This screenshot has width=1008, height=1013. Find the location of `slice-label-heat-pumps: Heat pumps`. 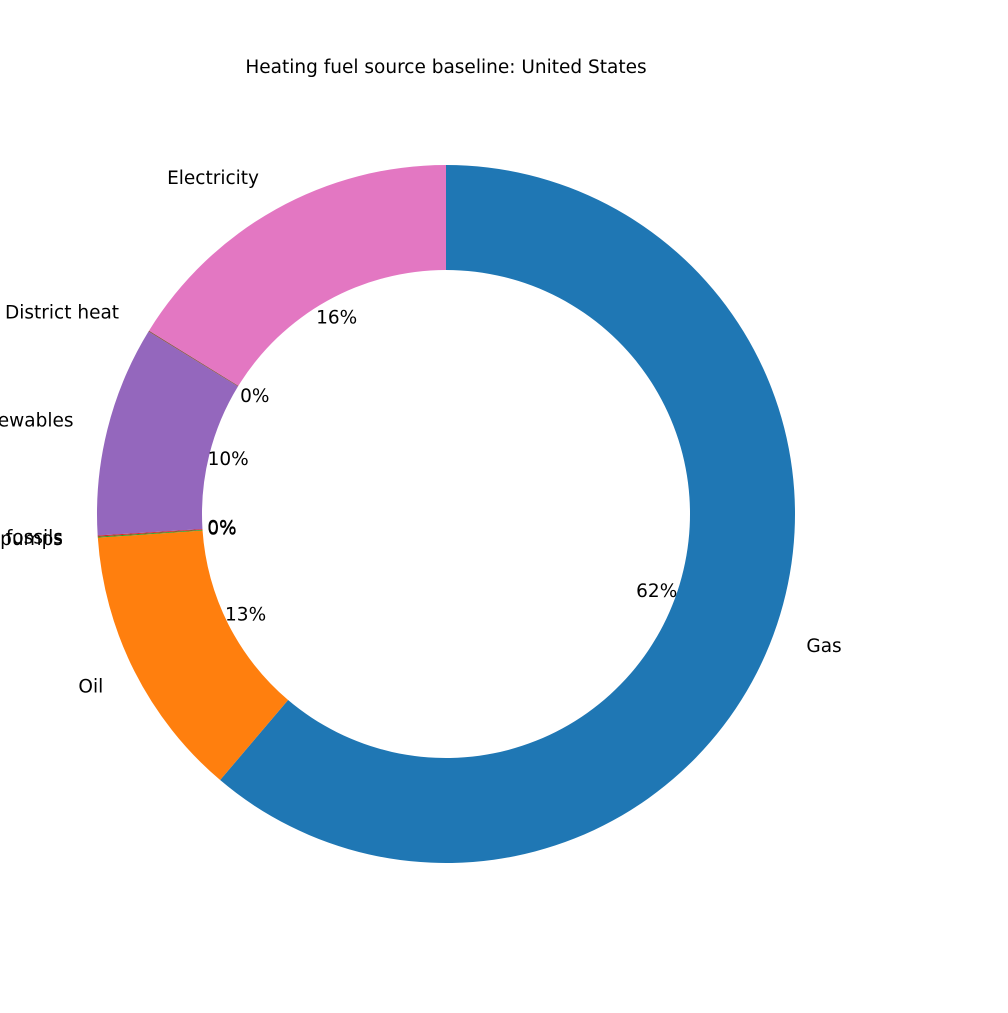

slice-label-heat-pumps: Heat pumps is located at coordinates (31, 539).